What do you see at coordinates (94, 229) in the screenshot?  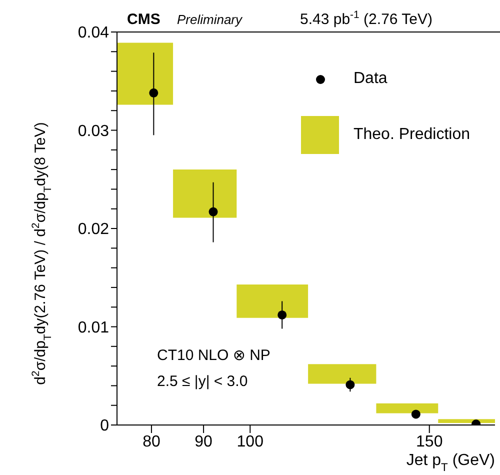 I see `y-tick-label: 0.02` at bounding box center [94, 229].